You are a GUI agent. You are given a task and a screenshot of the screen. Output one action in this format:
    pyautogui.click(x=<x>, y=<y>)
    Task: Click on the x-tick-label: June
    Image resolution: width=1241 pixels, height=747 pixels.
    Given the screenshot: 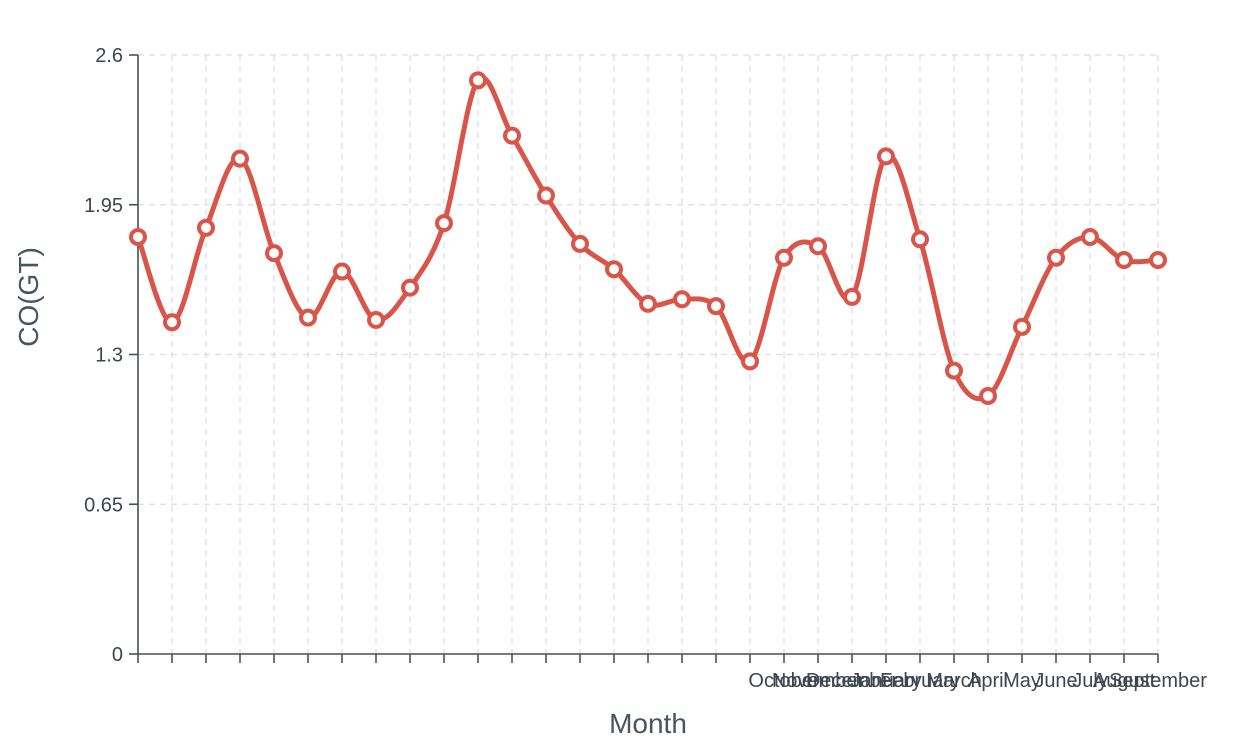 What is the action you would take?
    pyautogui.click(x=1055, y=681)
    